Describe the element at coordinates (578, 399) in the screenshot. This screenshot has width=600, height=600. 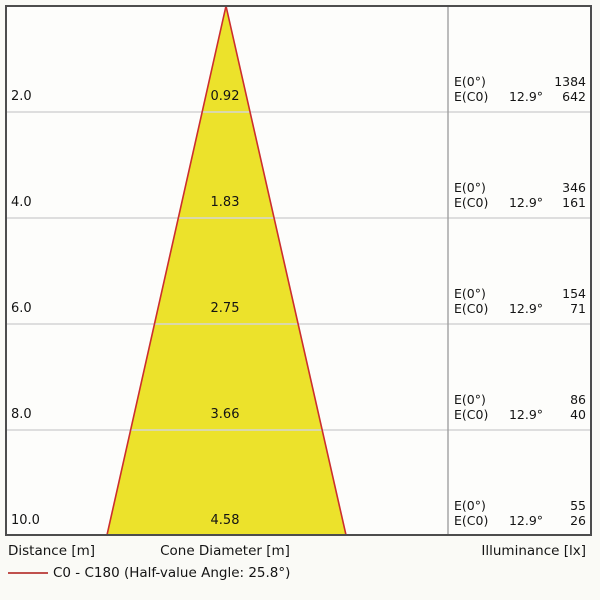
I see `e0-value: 86` at that location.